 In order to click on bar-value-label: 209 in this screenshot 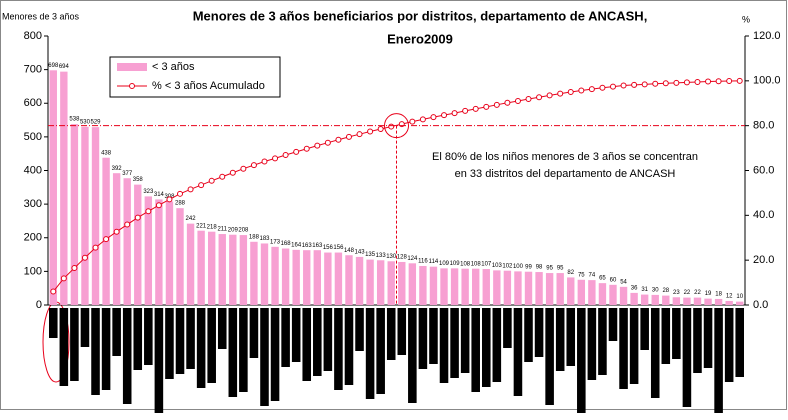, I will do `click(233, 230)`.